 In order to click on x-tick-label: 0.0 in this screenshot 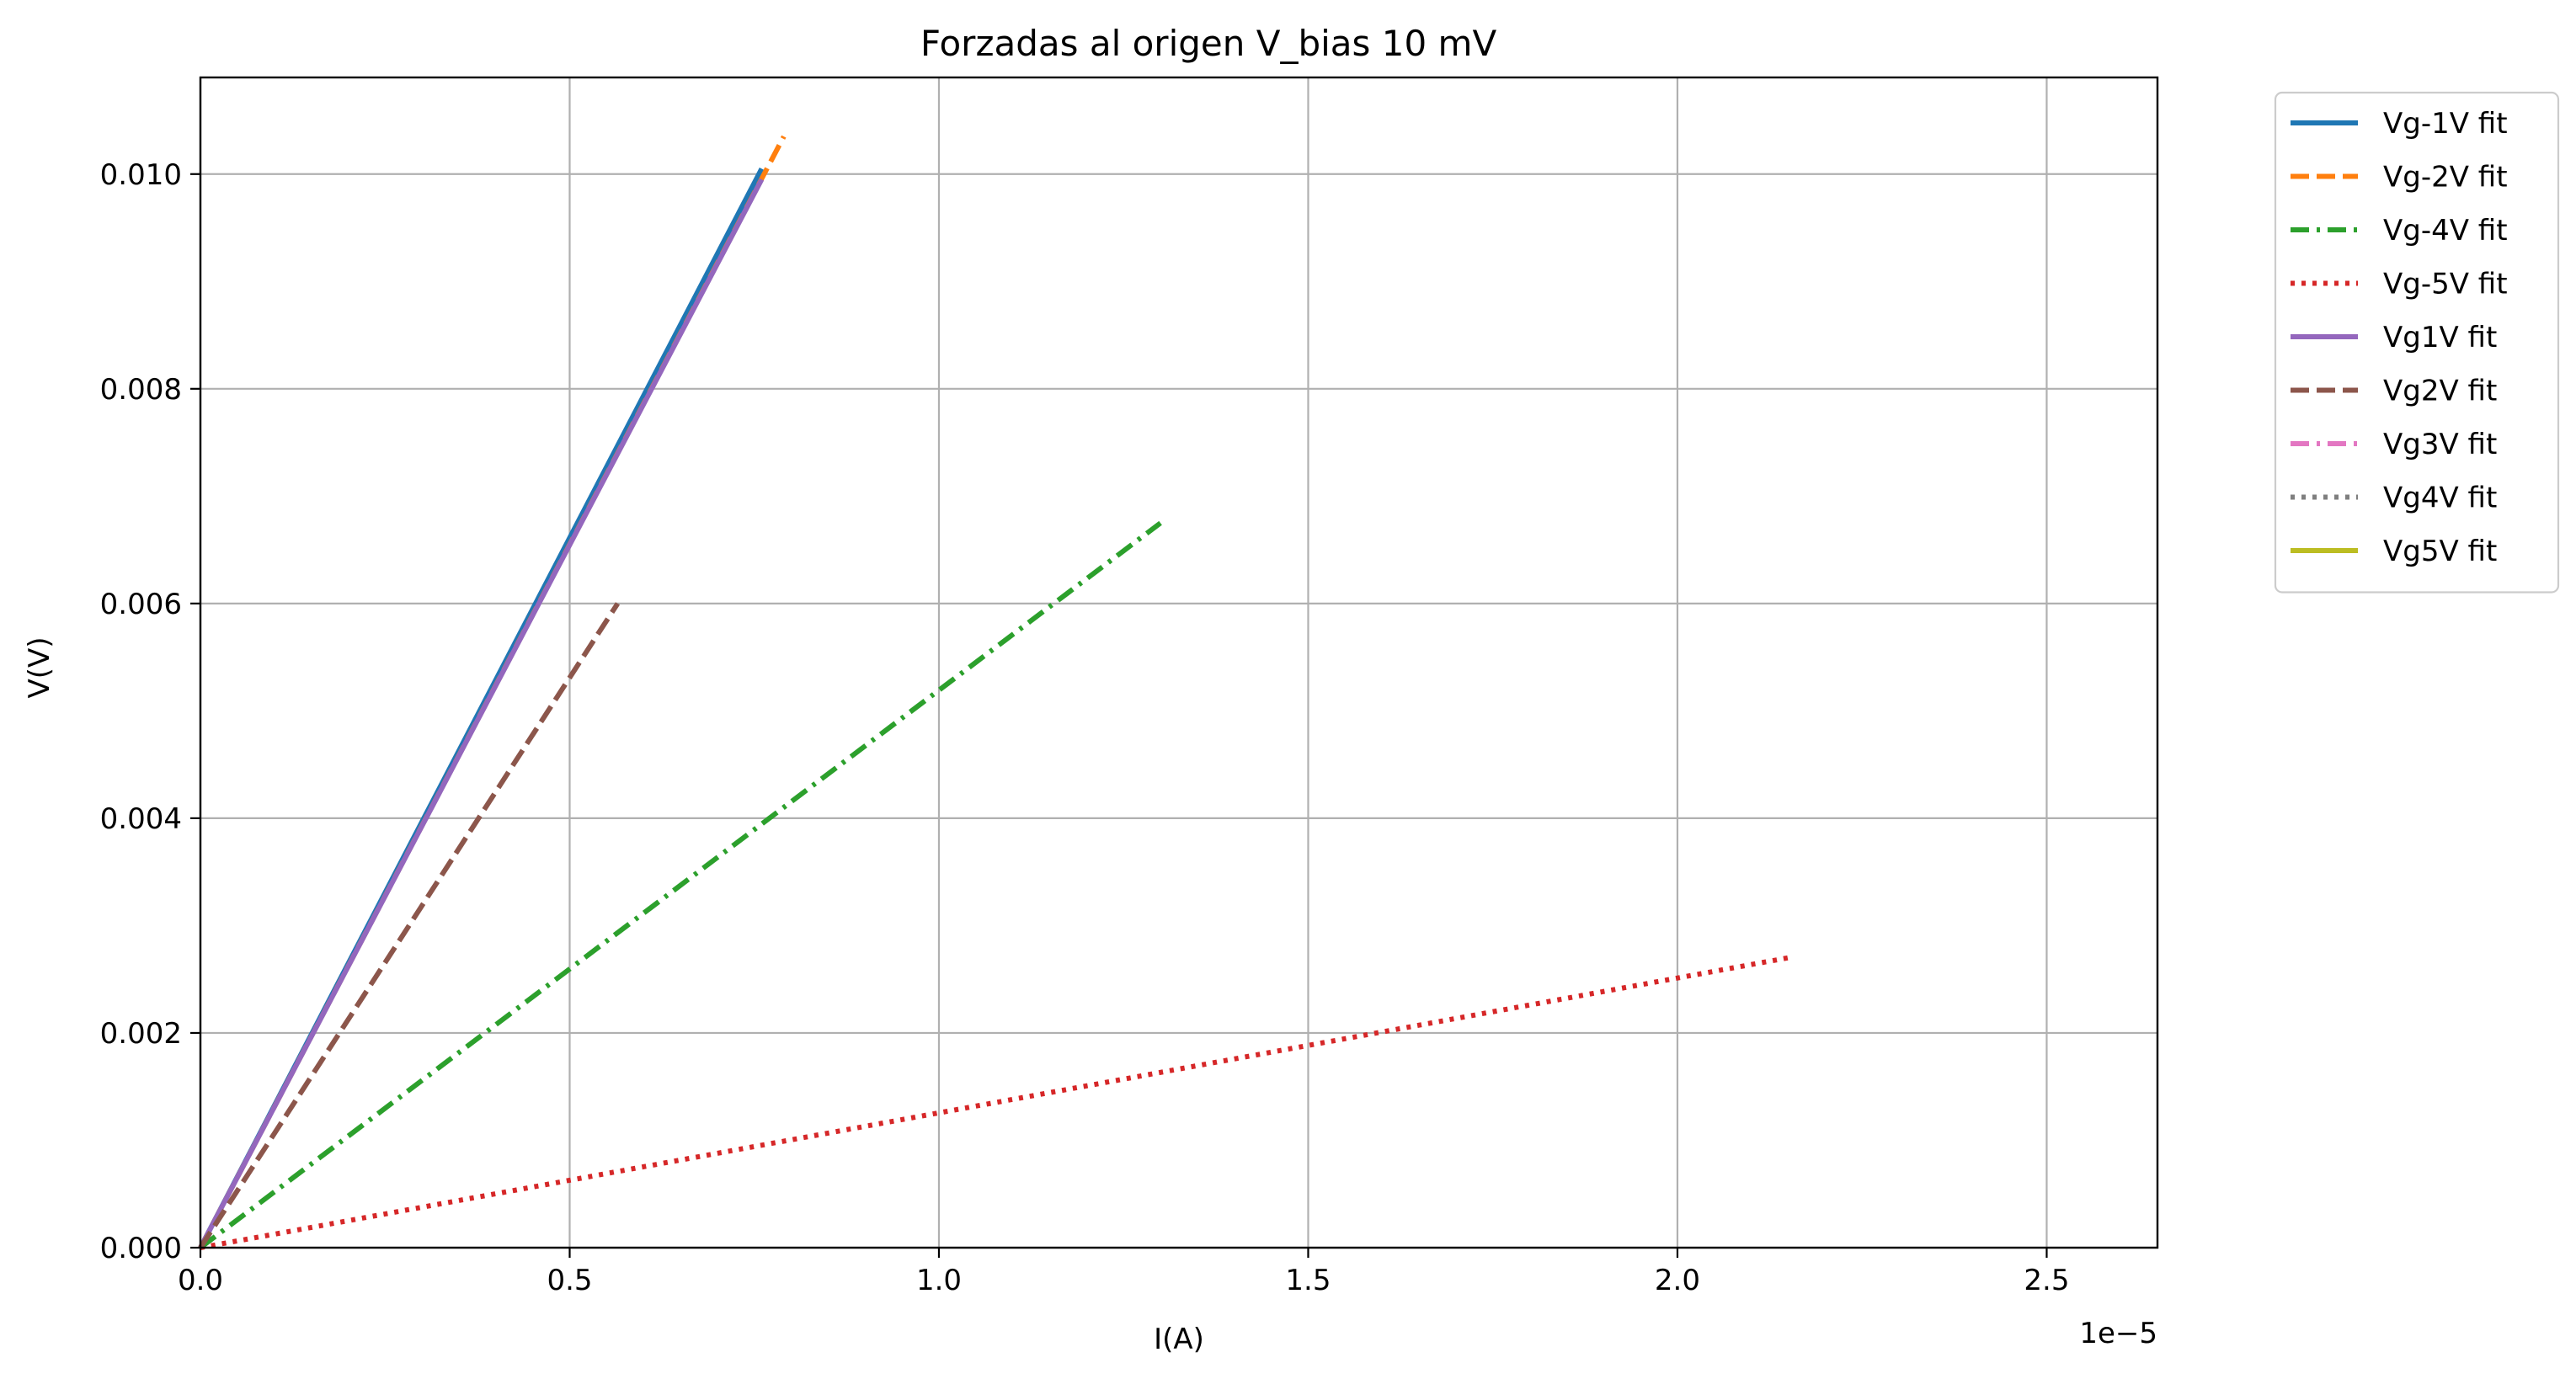, I will do `click(200, 1280)`.